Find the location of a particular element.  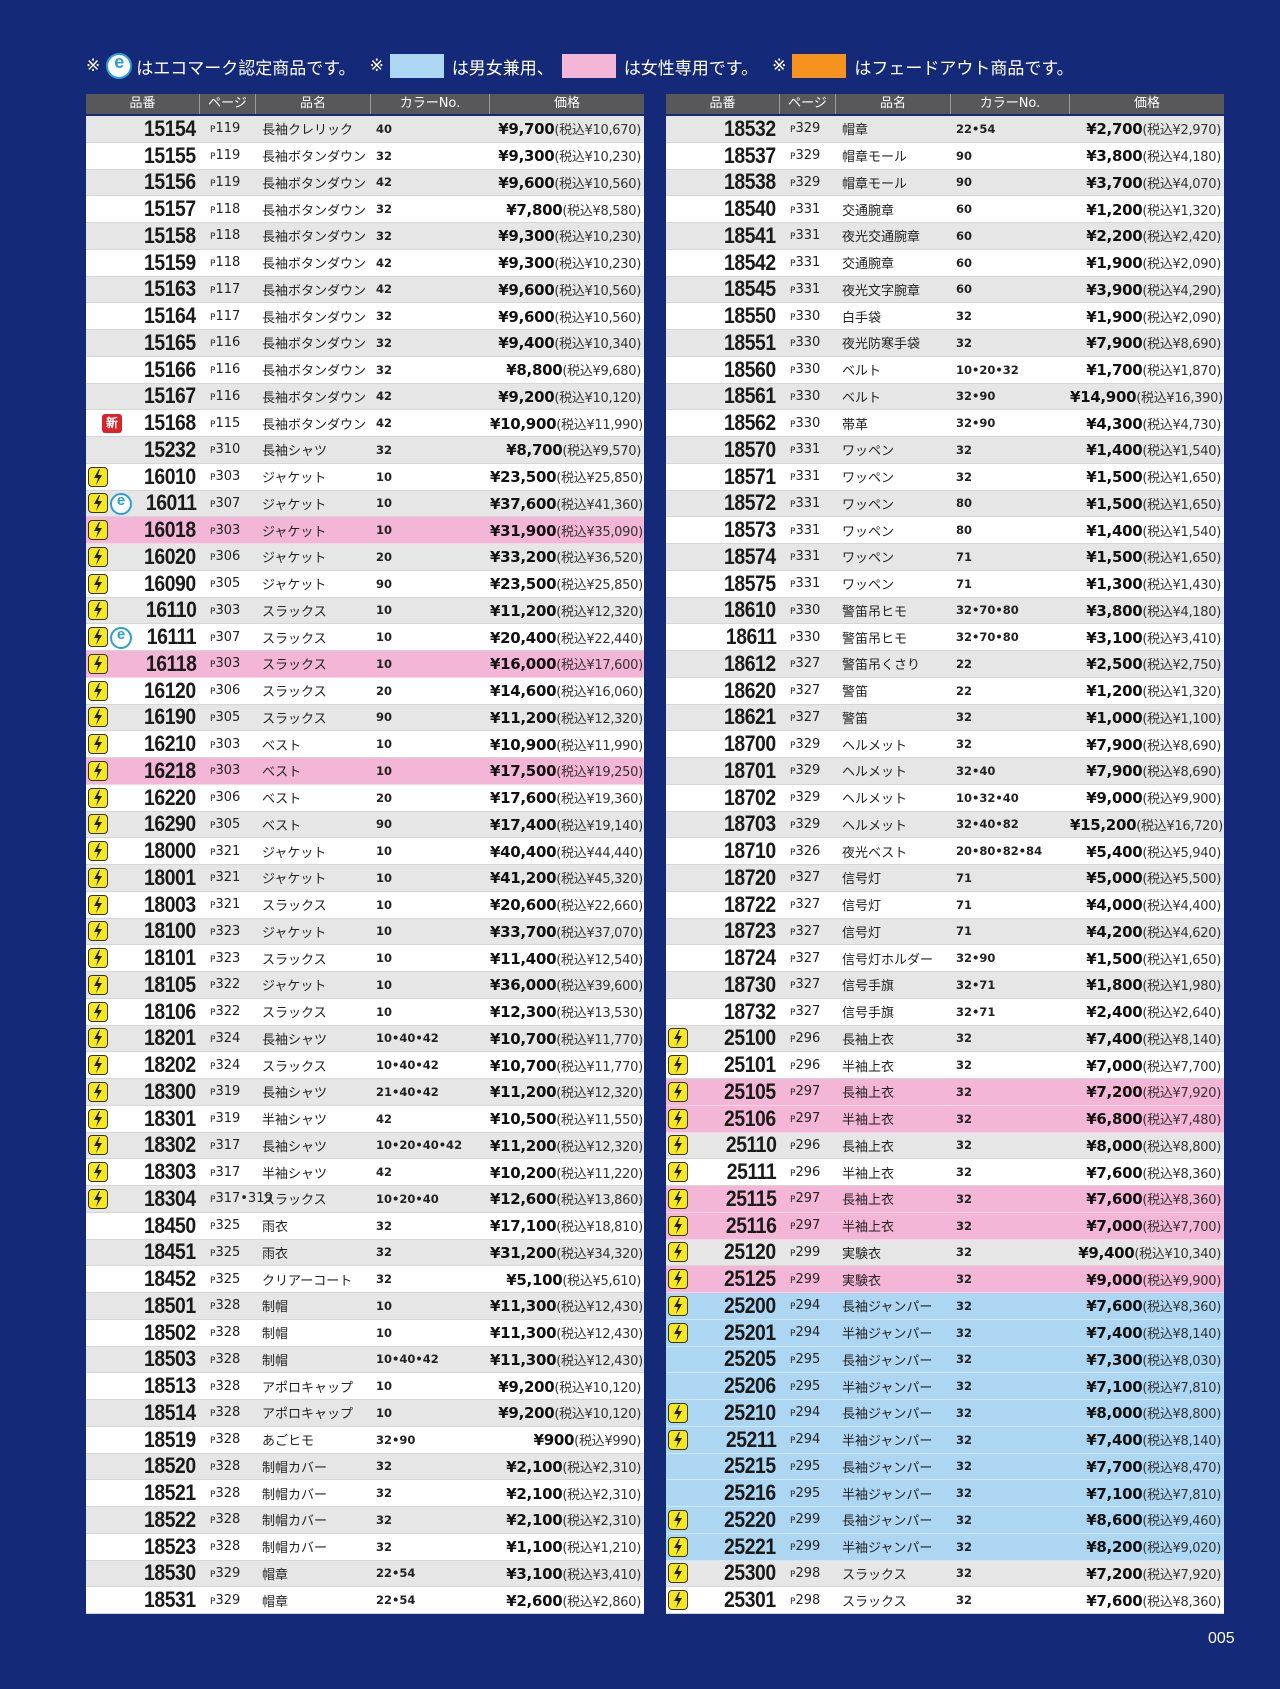

item-name: 長袖ボタンダウン is located at coordinates (314, 158).